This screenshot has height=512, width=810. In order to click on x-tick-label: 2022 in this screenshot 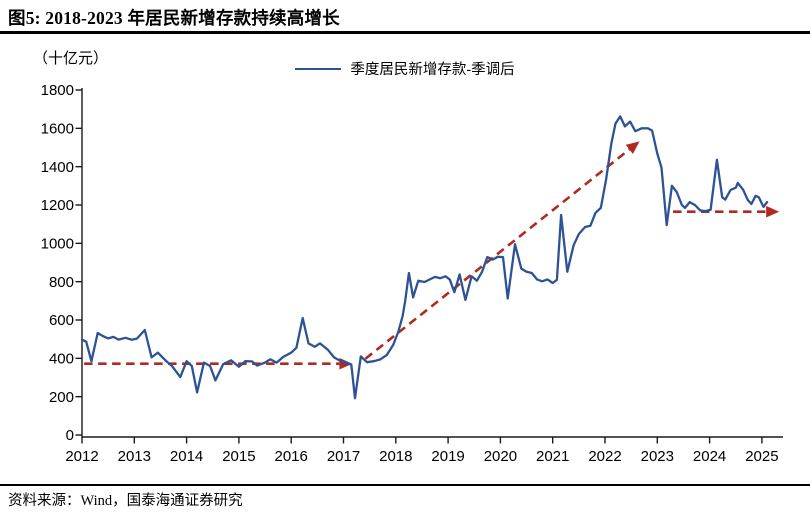, I will do `click(604, 456)`.